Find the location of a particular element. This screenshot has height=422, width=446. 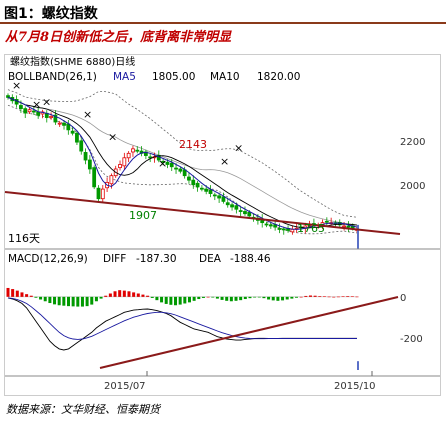

legend-ma10-value: 1820.00 is located at coordinates (278, 77).